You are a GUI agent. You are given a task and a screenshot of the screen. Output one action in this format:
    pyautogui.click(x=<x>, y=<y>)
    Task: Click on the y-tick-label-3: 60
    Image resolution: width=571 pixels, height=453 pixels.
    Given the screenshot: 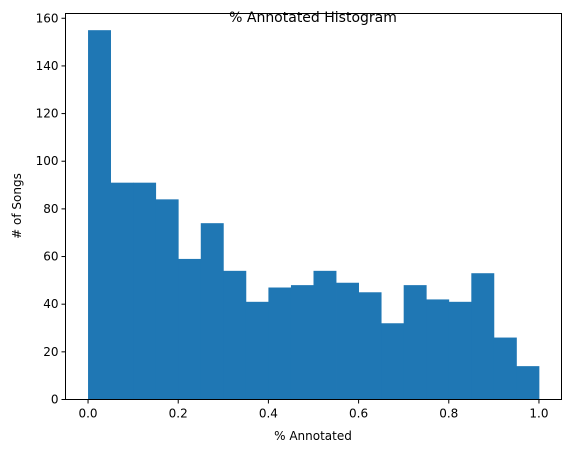 What is the action you would take?
    pyautogui.click(x=50, y=257)
    